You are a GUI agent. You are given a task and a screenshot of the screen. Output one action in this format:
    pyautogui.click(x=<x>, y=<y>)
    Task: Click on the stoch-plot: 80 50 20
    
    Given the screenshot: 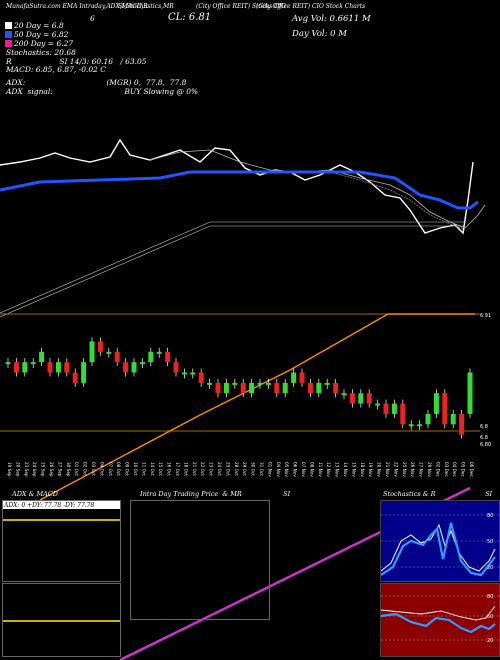 What is the action you would take?
    pyautogui.click(x=439, y=545)
    